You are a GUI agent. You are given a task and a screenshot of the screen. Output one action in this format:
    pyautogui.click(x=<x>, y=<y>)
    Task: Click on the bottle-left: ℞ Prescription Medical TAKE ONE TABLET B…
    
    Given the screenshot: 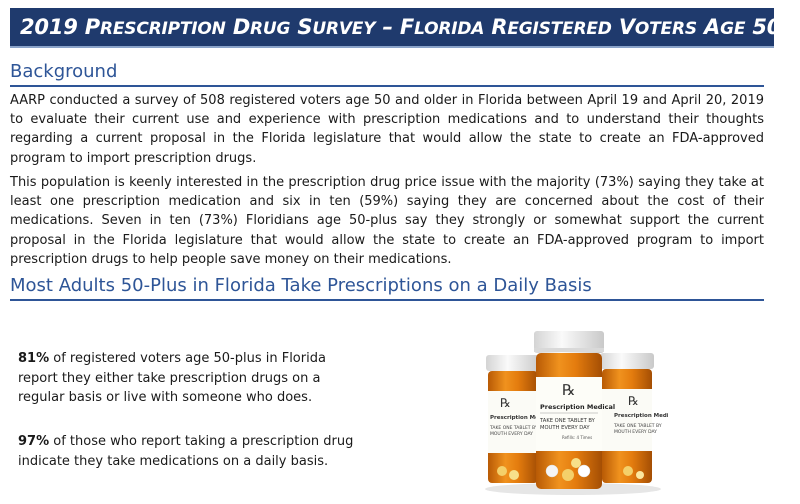 What is the action you would take?
    pyautogui.click(x=520, y=419)
    